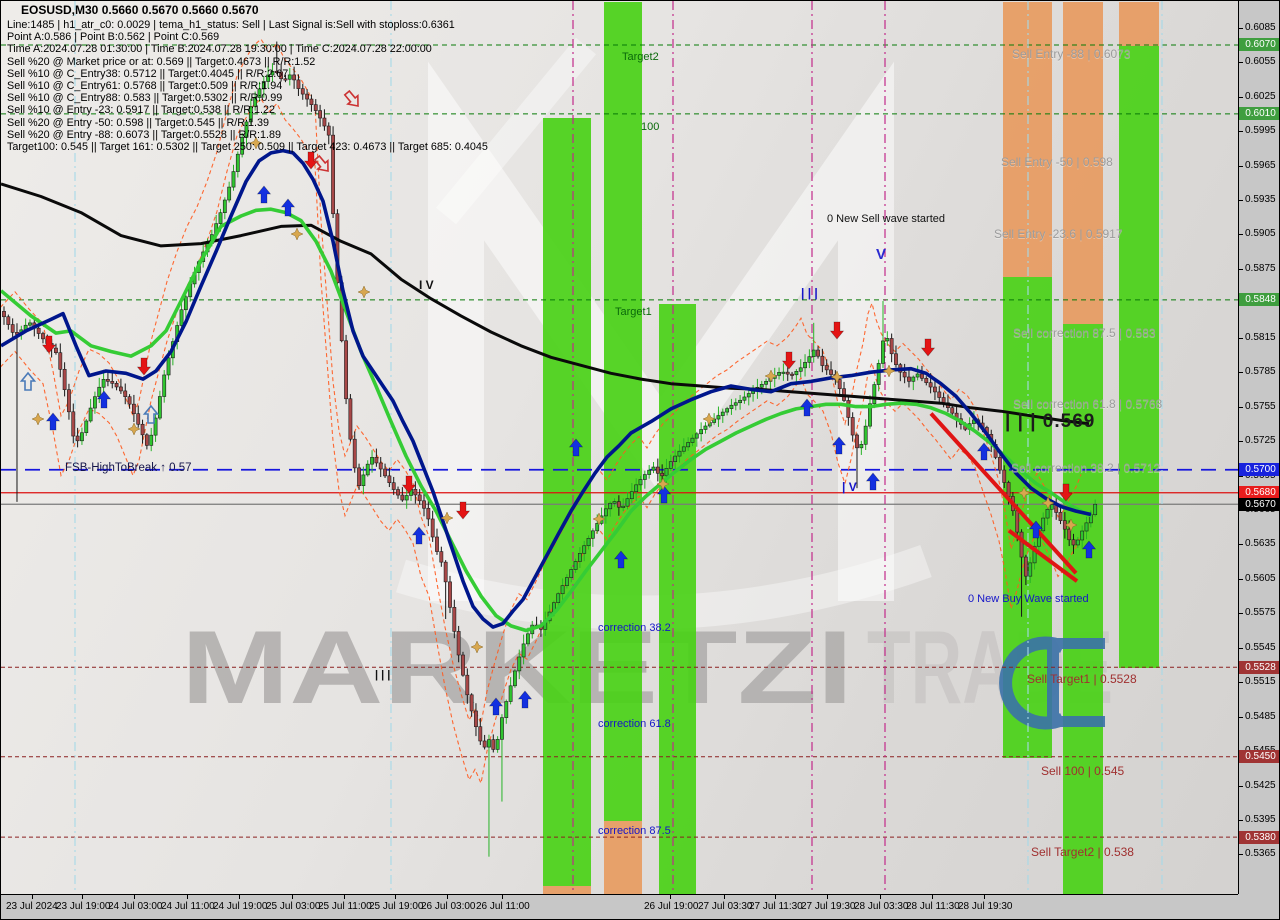 The width and height of the screenshot is (1280, 920). Describe the element at coordinates (1257, 62) in the screenshot. I see `price-tick: 0.6055` at that location.